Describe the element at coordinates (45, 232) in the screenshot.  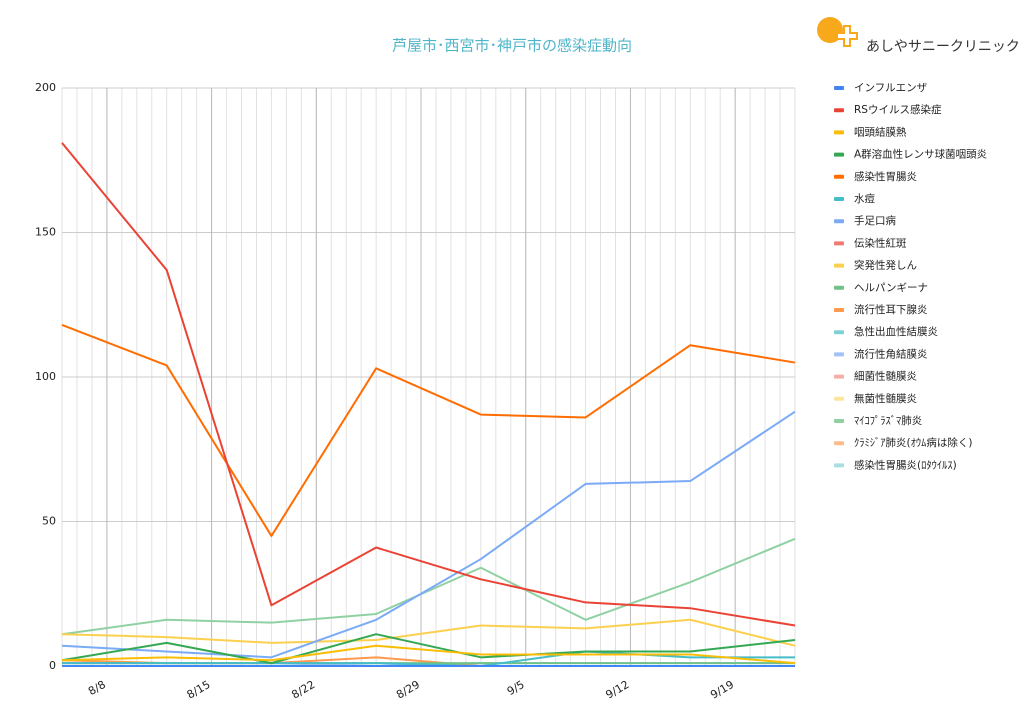
I see `y-tick-label: 150` at that location.